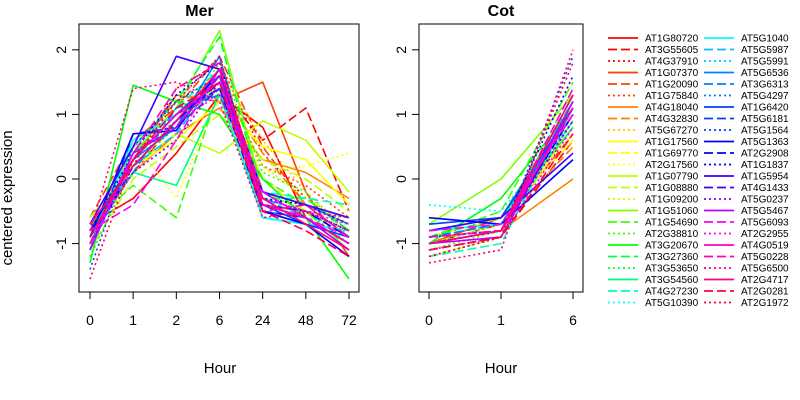 This screenshot has width=800, height=400. What do you see at coordinates (765, 292) in the screenshot?
I see `legend-label-at2g0281: AT2G0281` at bounding box center [765, 292].